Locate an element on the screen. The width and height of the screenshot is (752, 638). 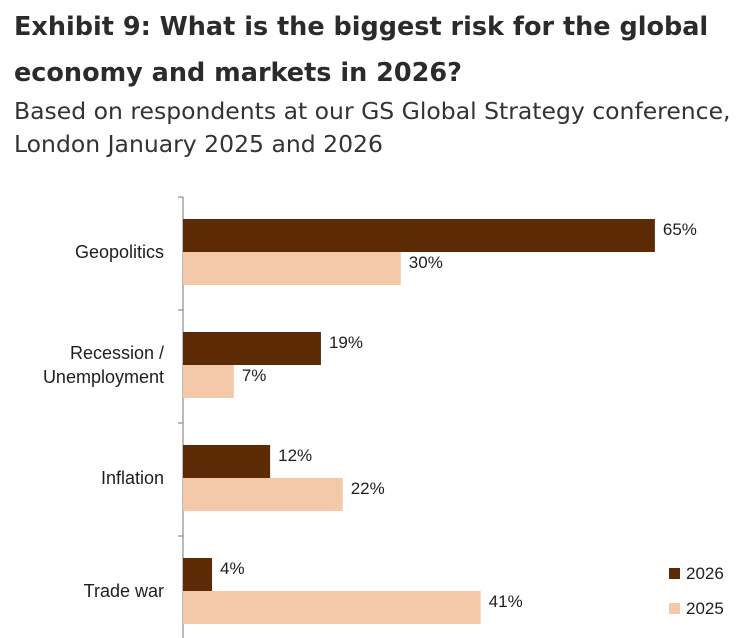
data-label-2025: 30% is located at coordinates (426, 262).